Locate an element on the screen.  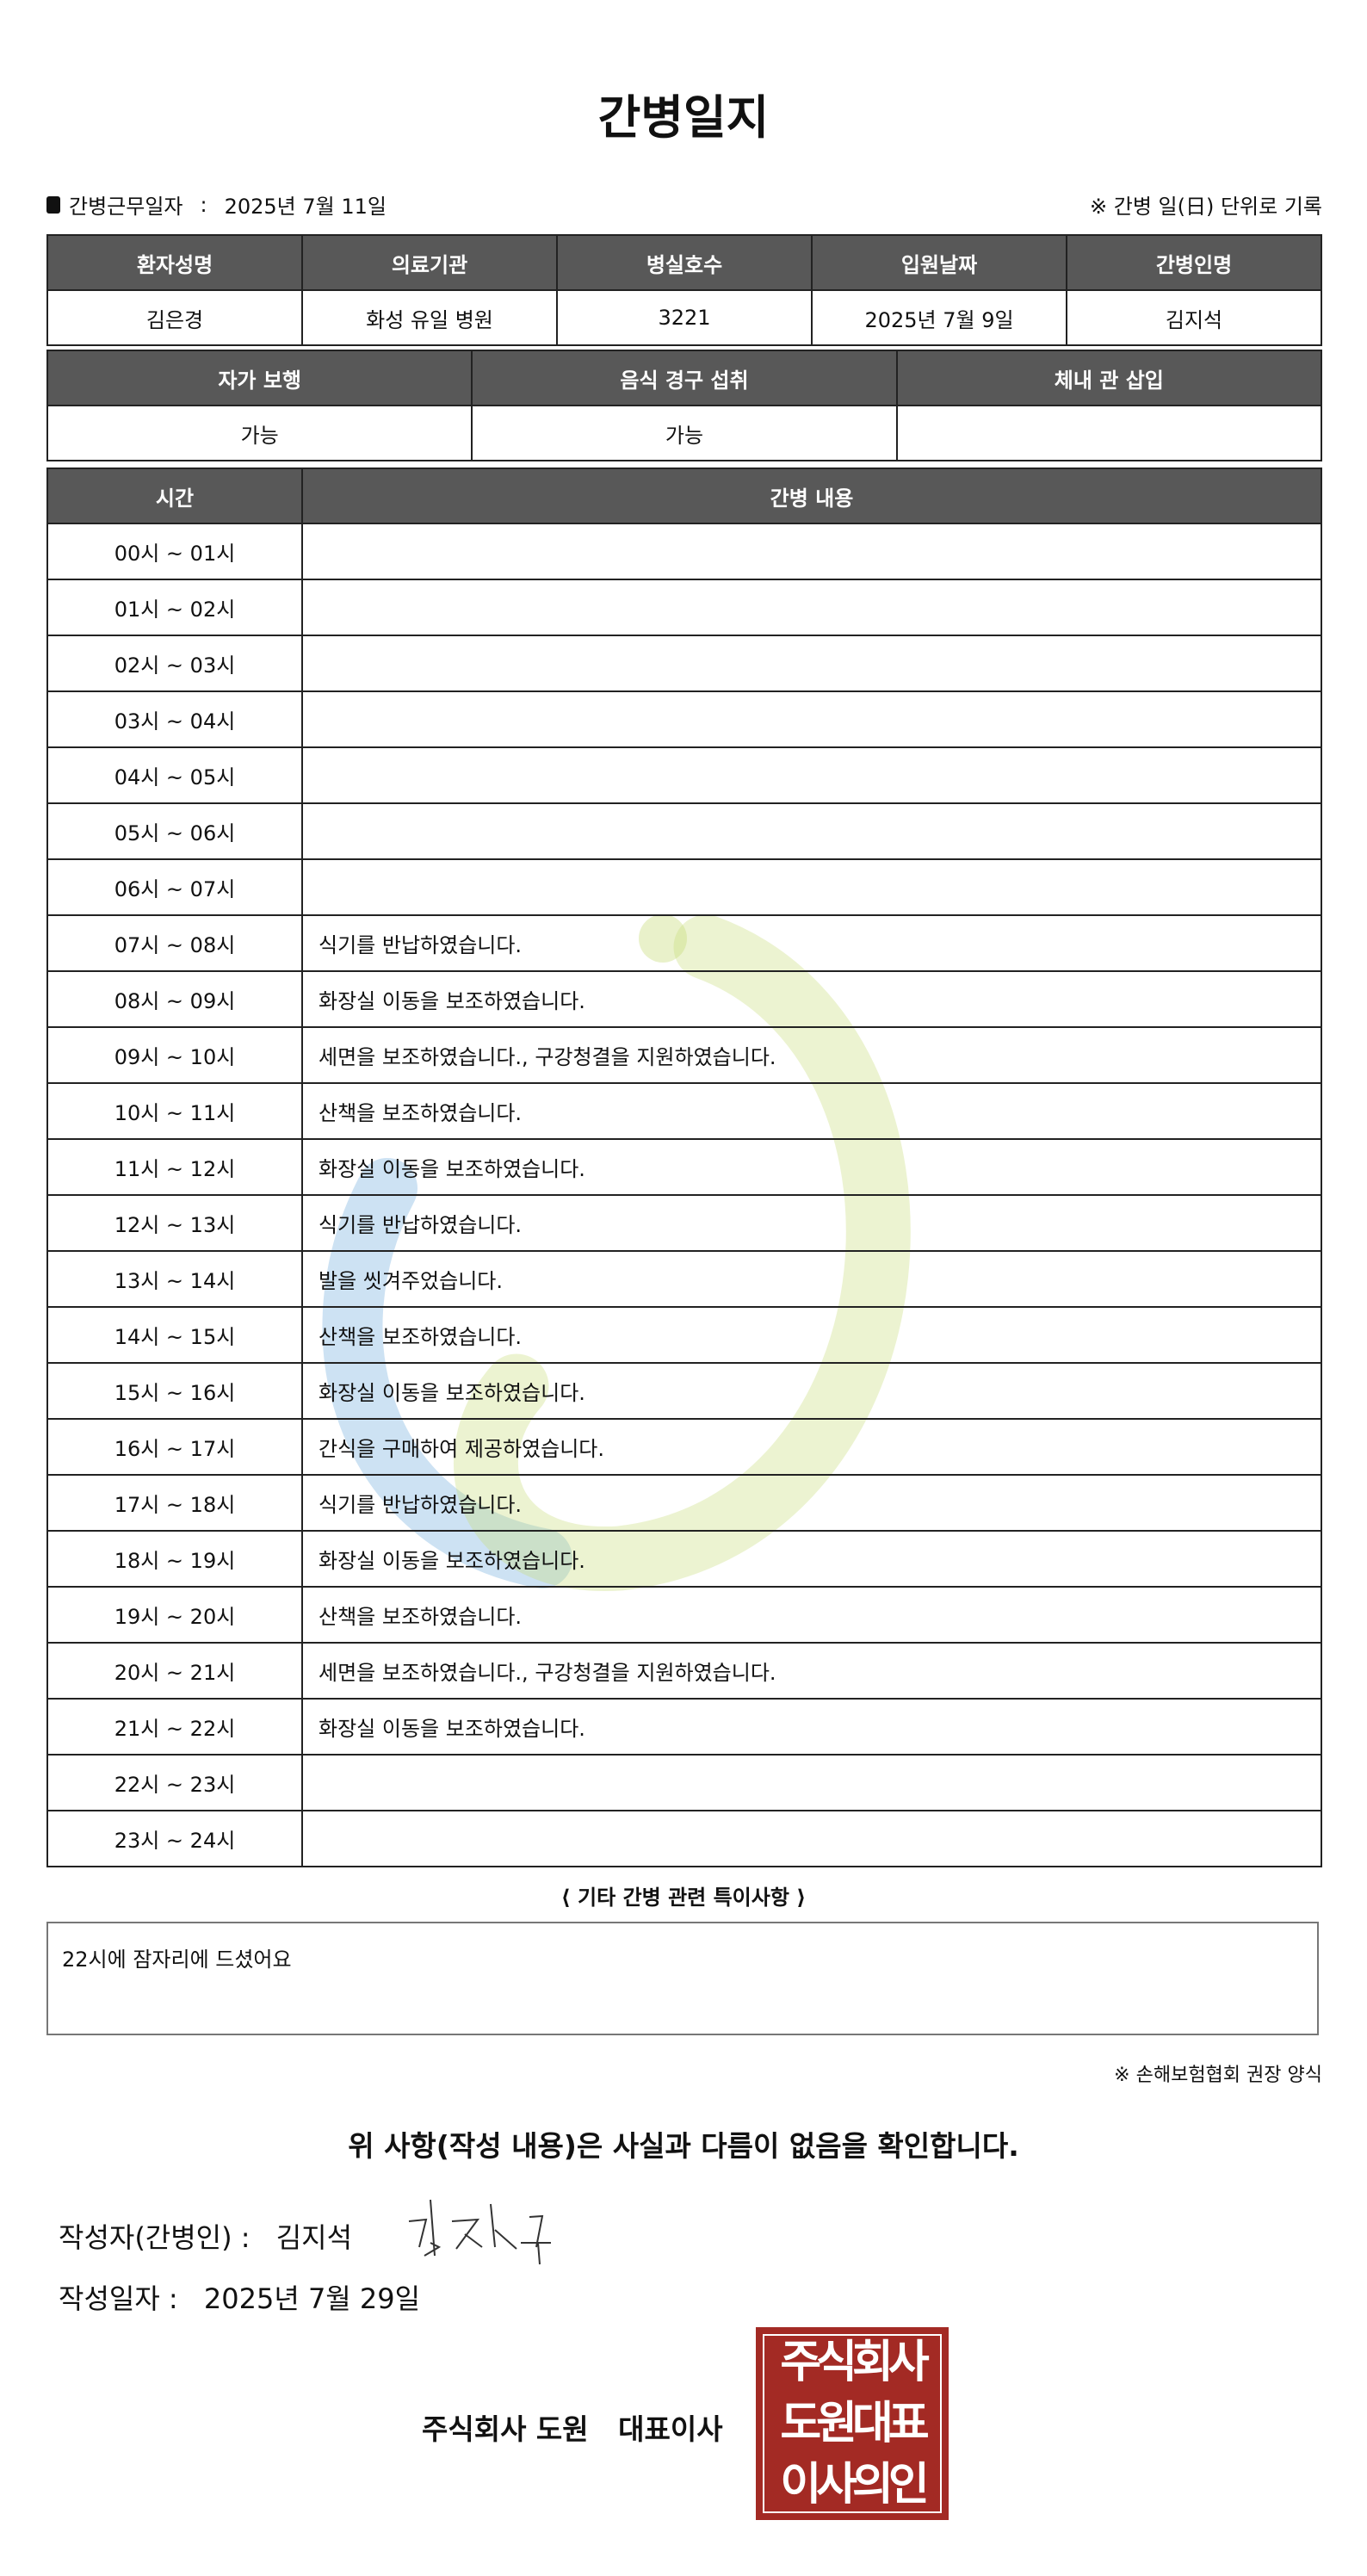
table-row: 17시 ~ 18시 식기를 반납하였습니다. is located at coordinates (684, 1503).